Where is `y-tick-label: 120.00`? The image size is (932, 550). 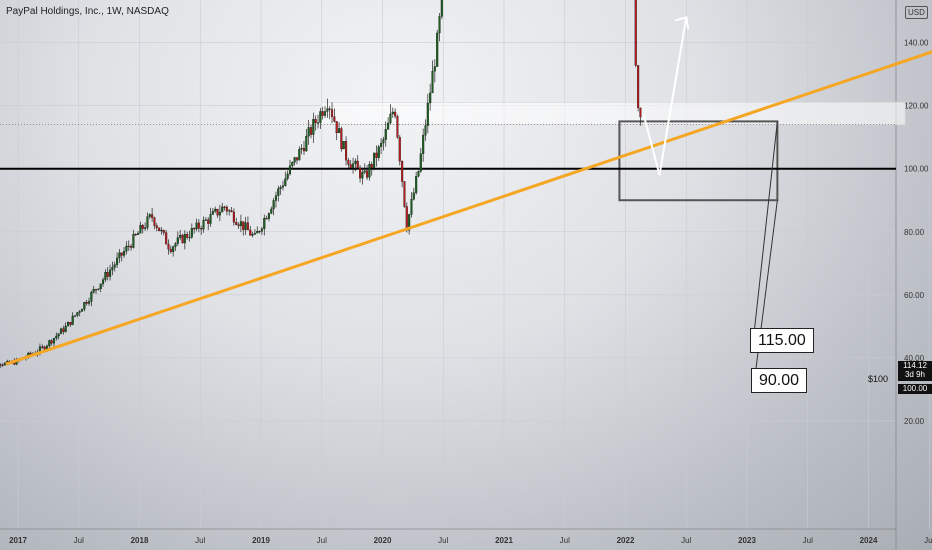
y-tick-label: 120.00 is located at coordinates (916, 106).